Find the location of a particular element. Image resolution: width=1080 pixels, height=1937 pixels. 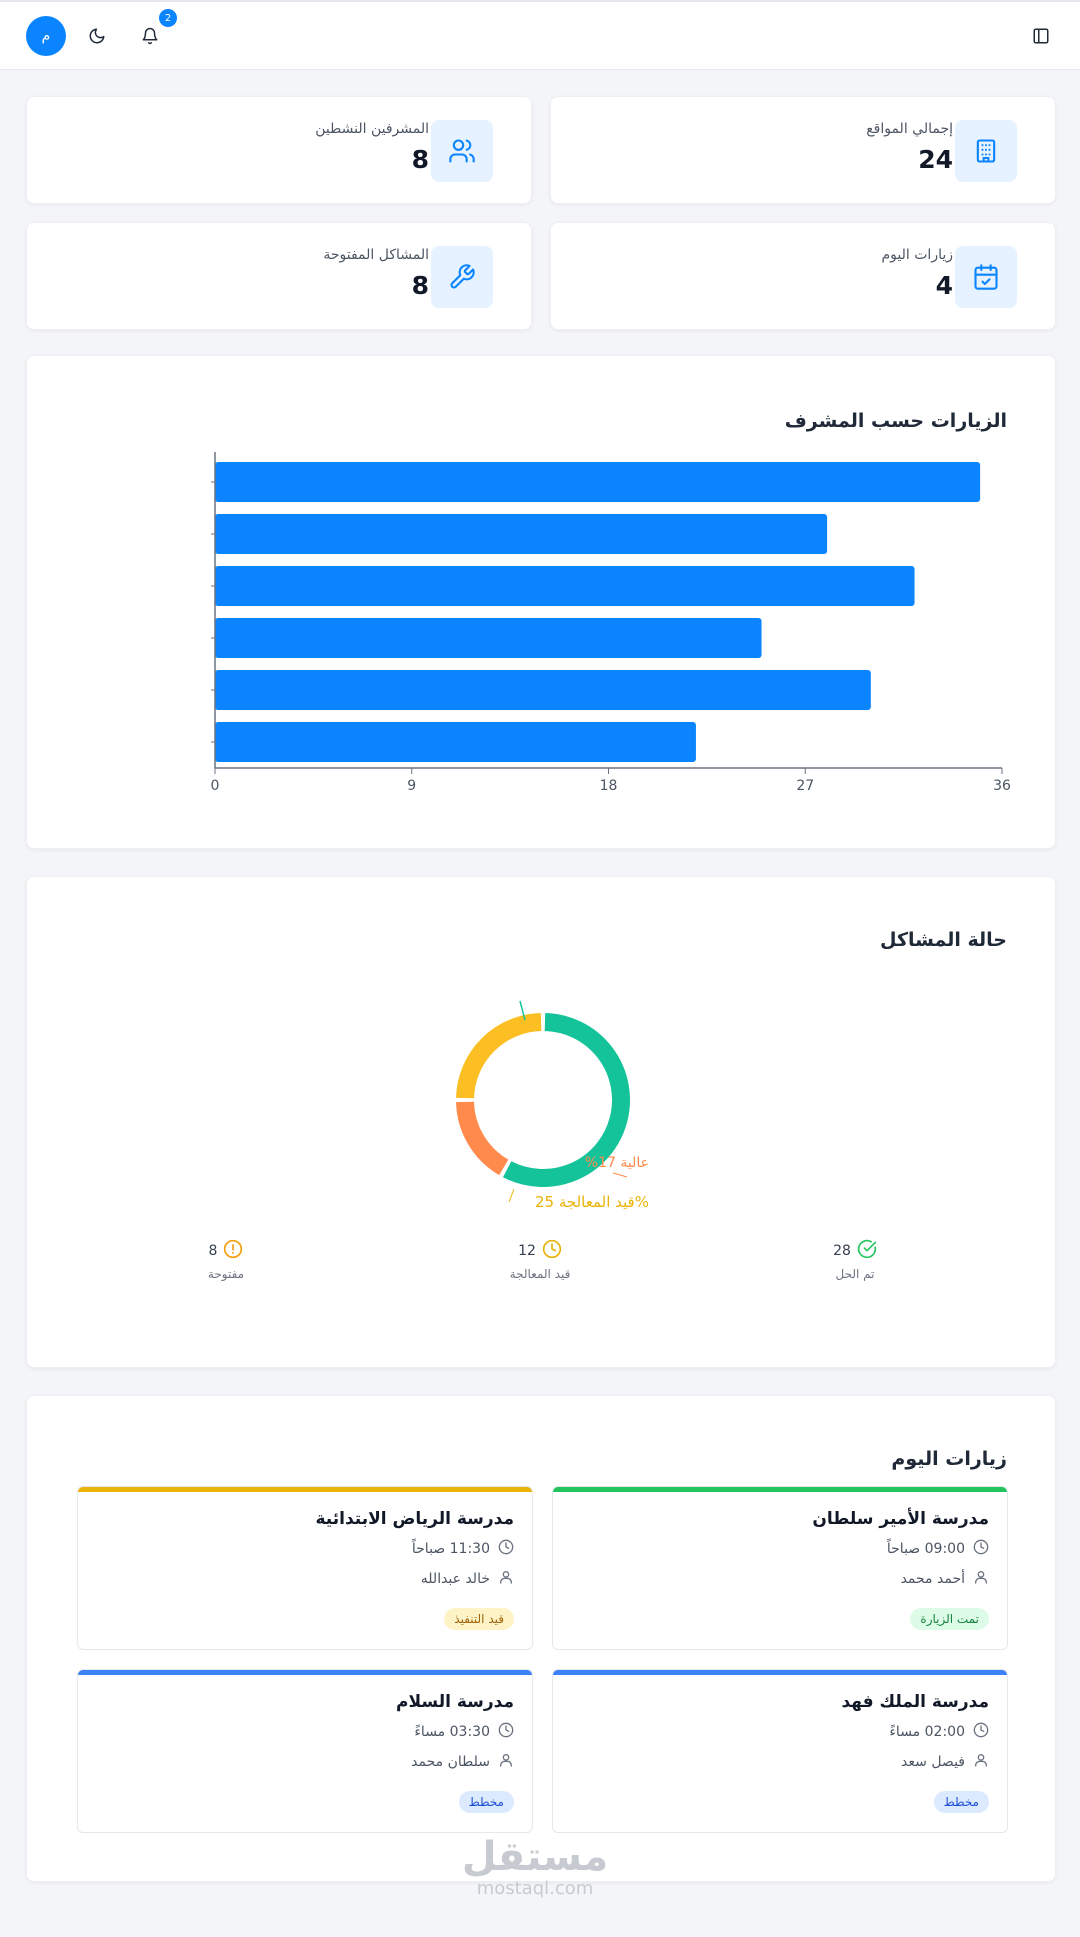

stat-label: إجمالي المواقع is located at coordinates (909, 129).